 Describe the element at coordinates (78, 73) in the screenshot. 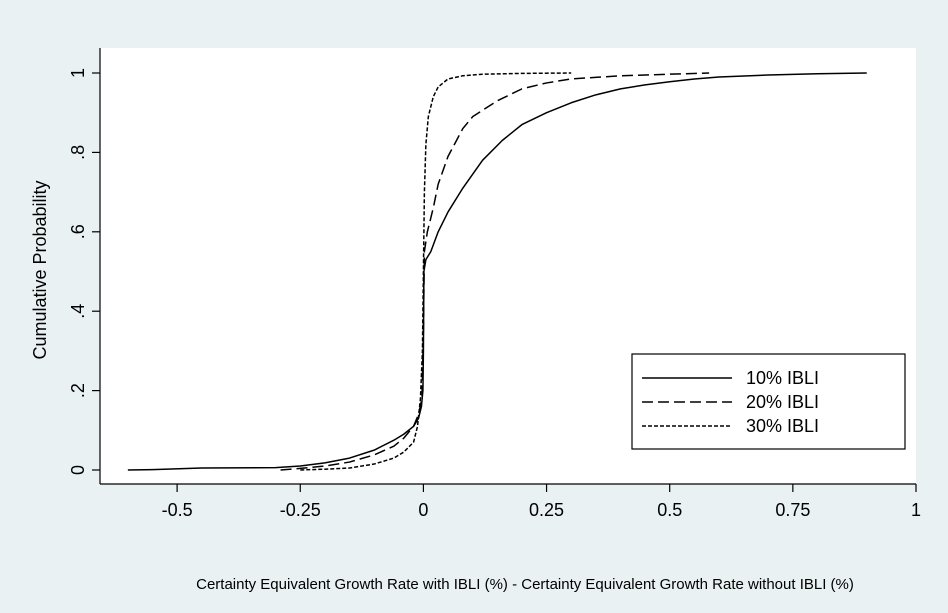

I see `y-tick-label: 1` at that location.